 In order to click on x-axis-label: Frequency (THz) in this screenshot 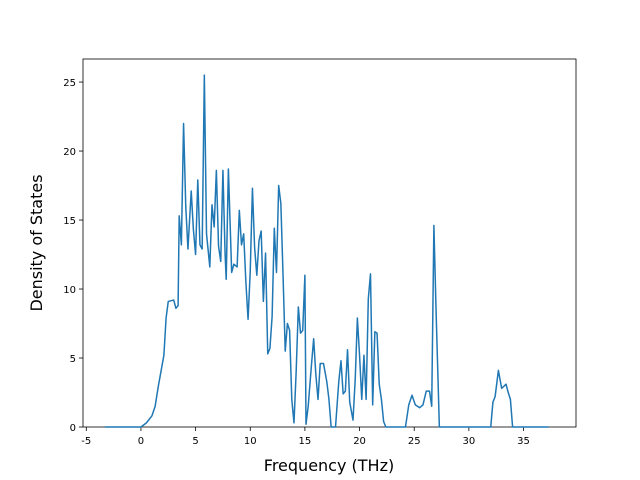, I will do `click(329, 465)`.